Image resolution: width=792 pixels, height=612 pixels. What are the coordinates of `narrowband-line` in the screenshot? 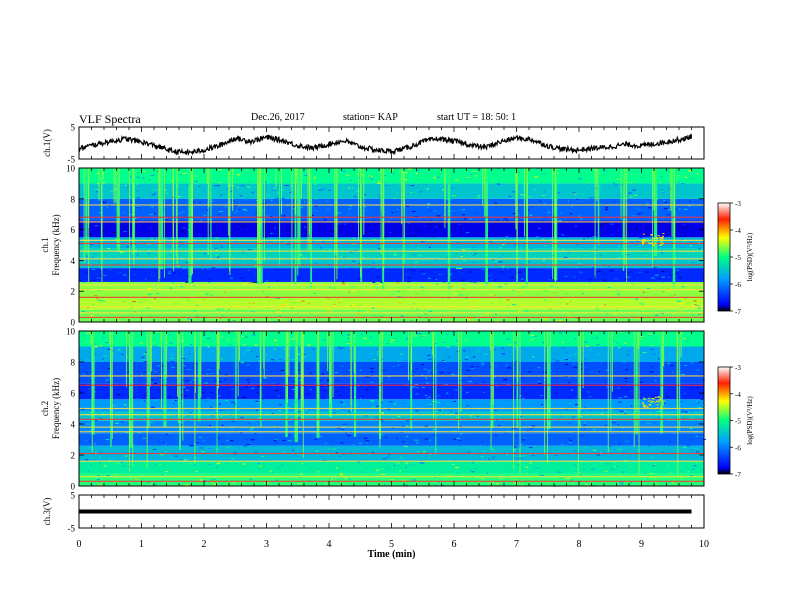 It's located at (391, 307).